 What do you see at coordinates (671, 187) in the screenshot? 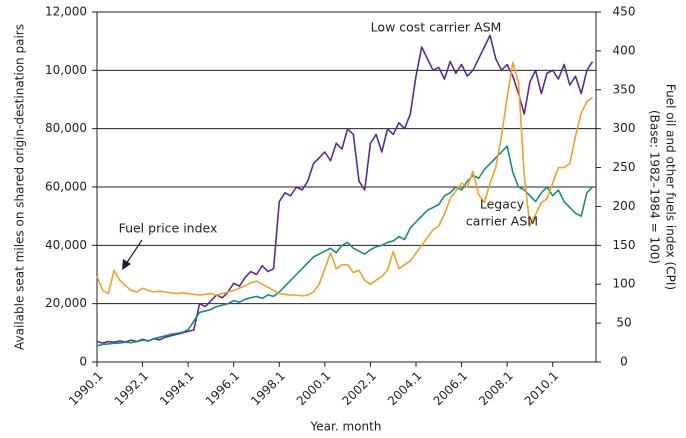
I see `y2-axis-label: Fuel oil and other fuels index (CPI)` at bounding box center [671, 187].